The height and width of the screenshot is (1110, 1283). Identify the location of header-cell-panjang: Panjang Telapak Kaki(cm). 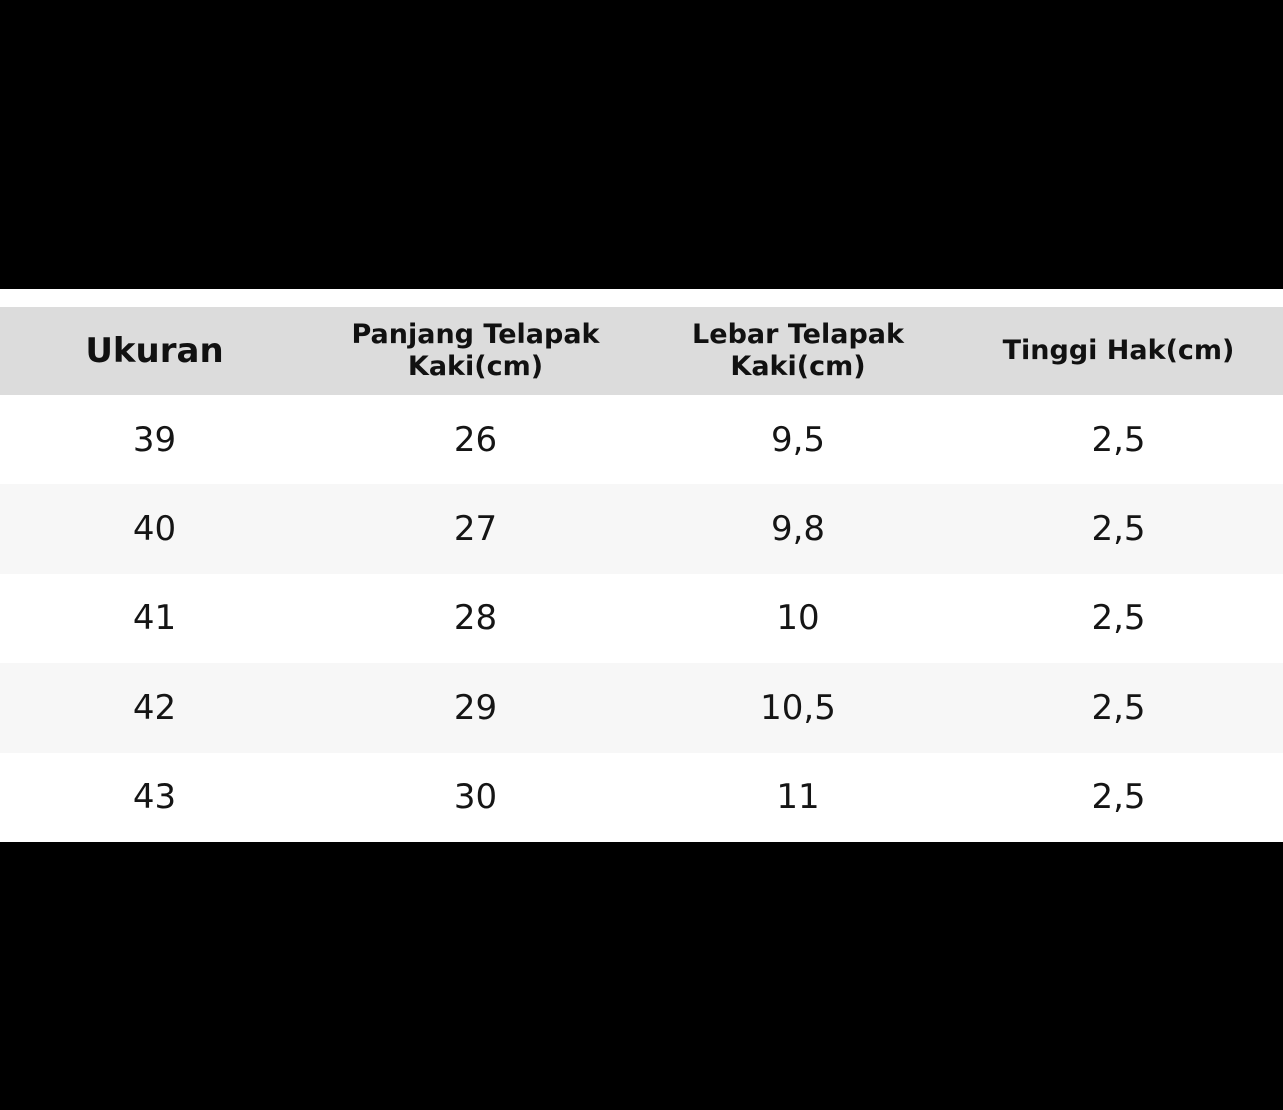
(475, 351).